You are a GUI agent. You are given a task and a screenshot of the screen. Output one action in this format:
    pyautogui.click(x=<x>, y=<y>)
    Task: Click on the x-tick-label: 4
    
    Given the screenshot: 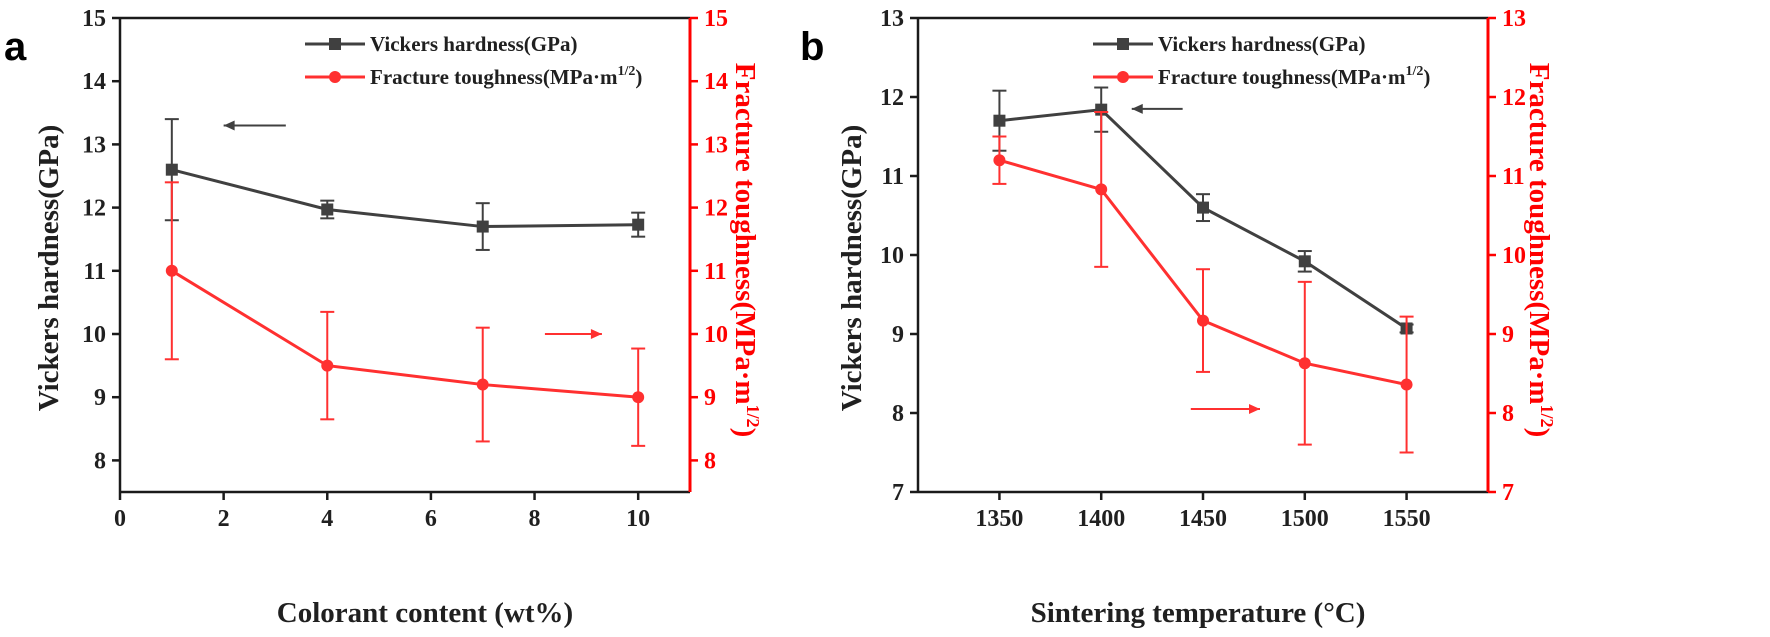 What is the action you would take?
    pyautogui.click(x=327, y=519)
    